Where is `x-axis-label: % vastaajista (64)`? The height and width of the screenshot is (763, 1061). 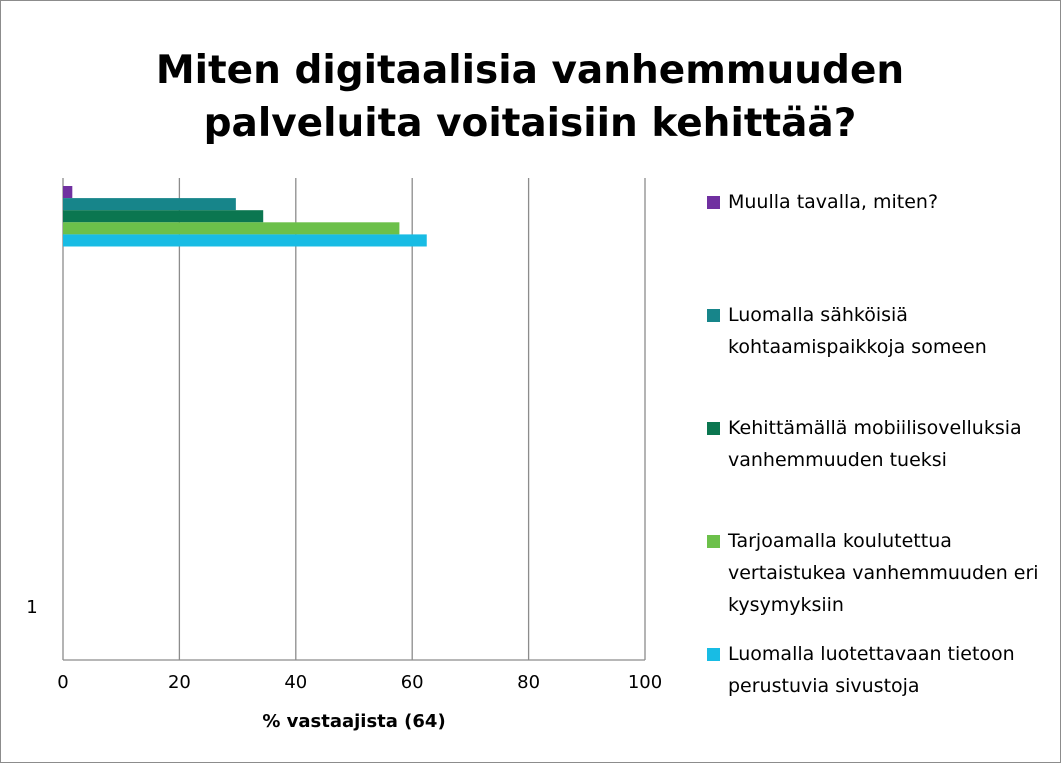 x-axis-label: % vastaajista (64) is located at coordinates (353, 721).